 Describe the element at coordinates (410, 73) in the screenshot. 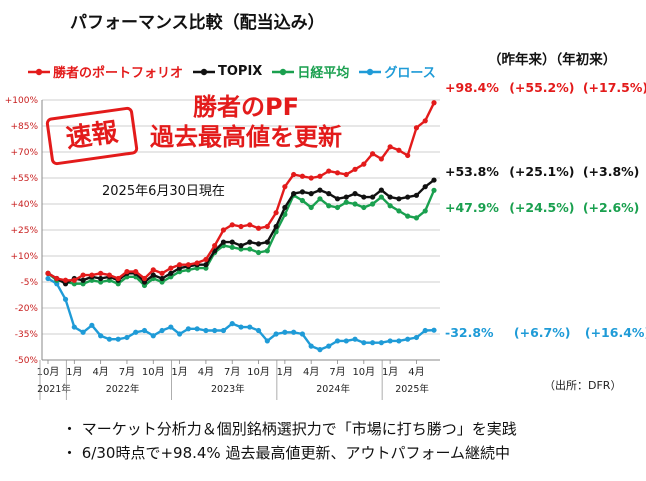

I see `legend-label-growth: グロース` at that location.